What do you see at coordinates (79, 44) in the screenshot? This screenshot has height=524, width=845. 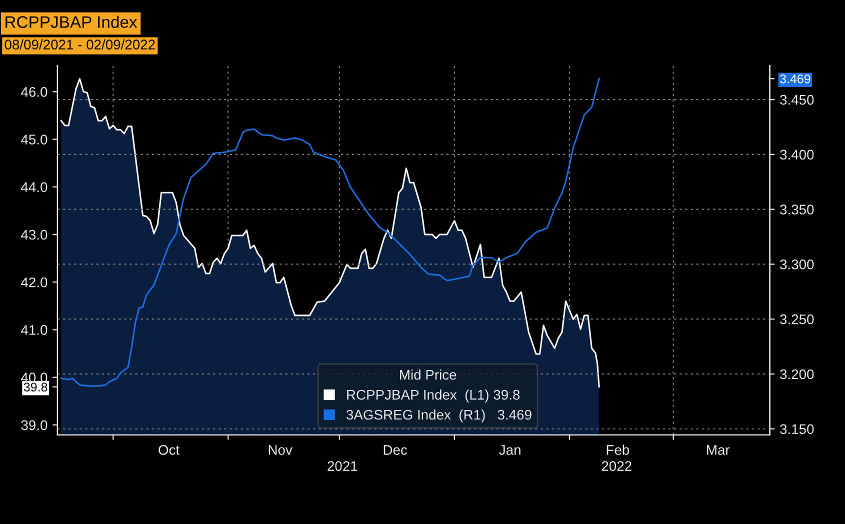 I see `chart-subtitle: 08/09/2021 - 02/09/2022` at bounding box center [79, 44].